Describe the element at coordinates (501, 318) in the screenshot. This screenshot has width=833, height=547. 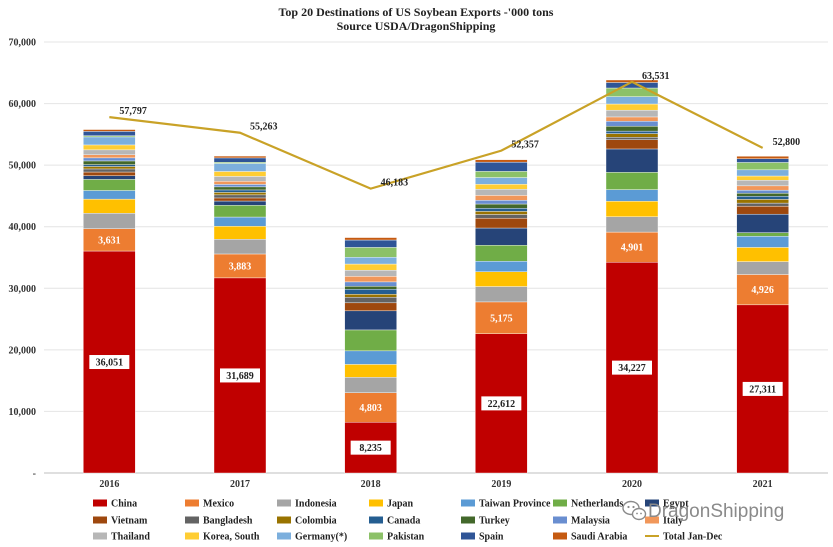
I see `data-label: 5,175` at that location.